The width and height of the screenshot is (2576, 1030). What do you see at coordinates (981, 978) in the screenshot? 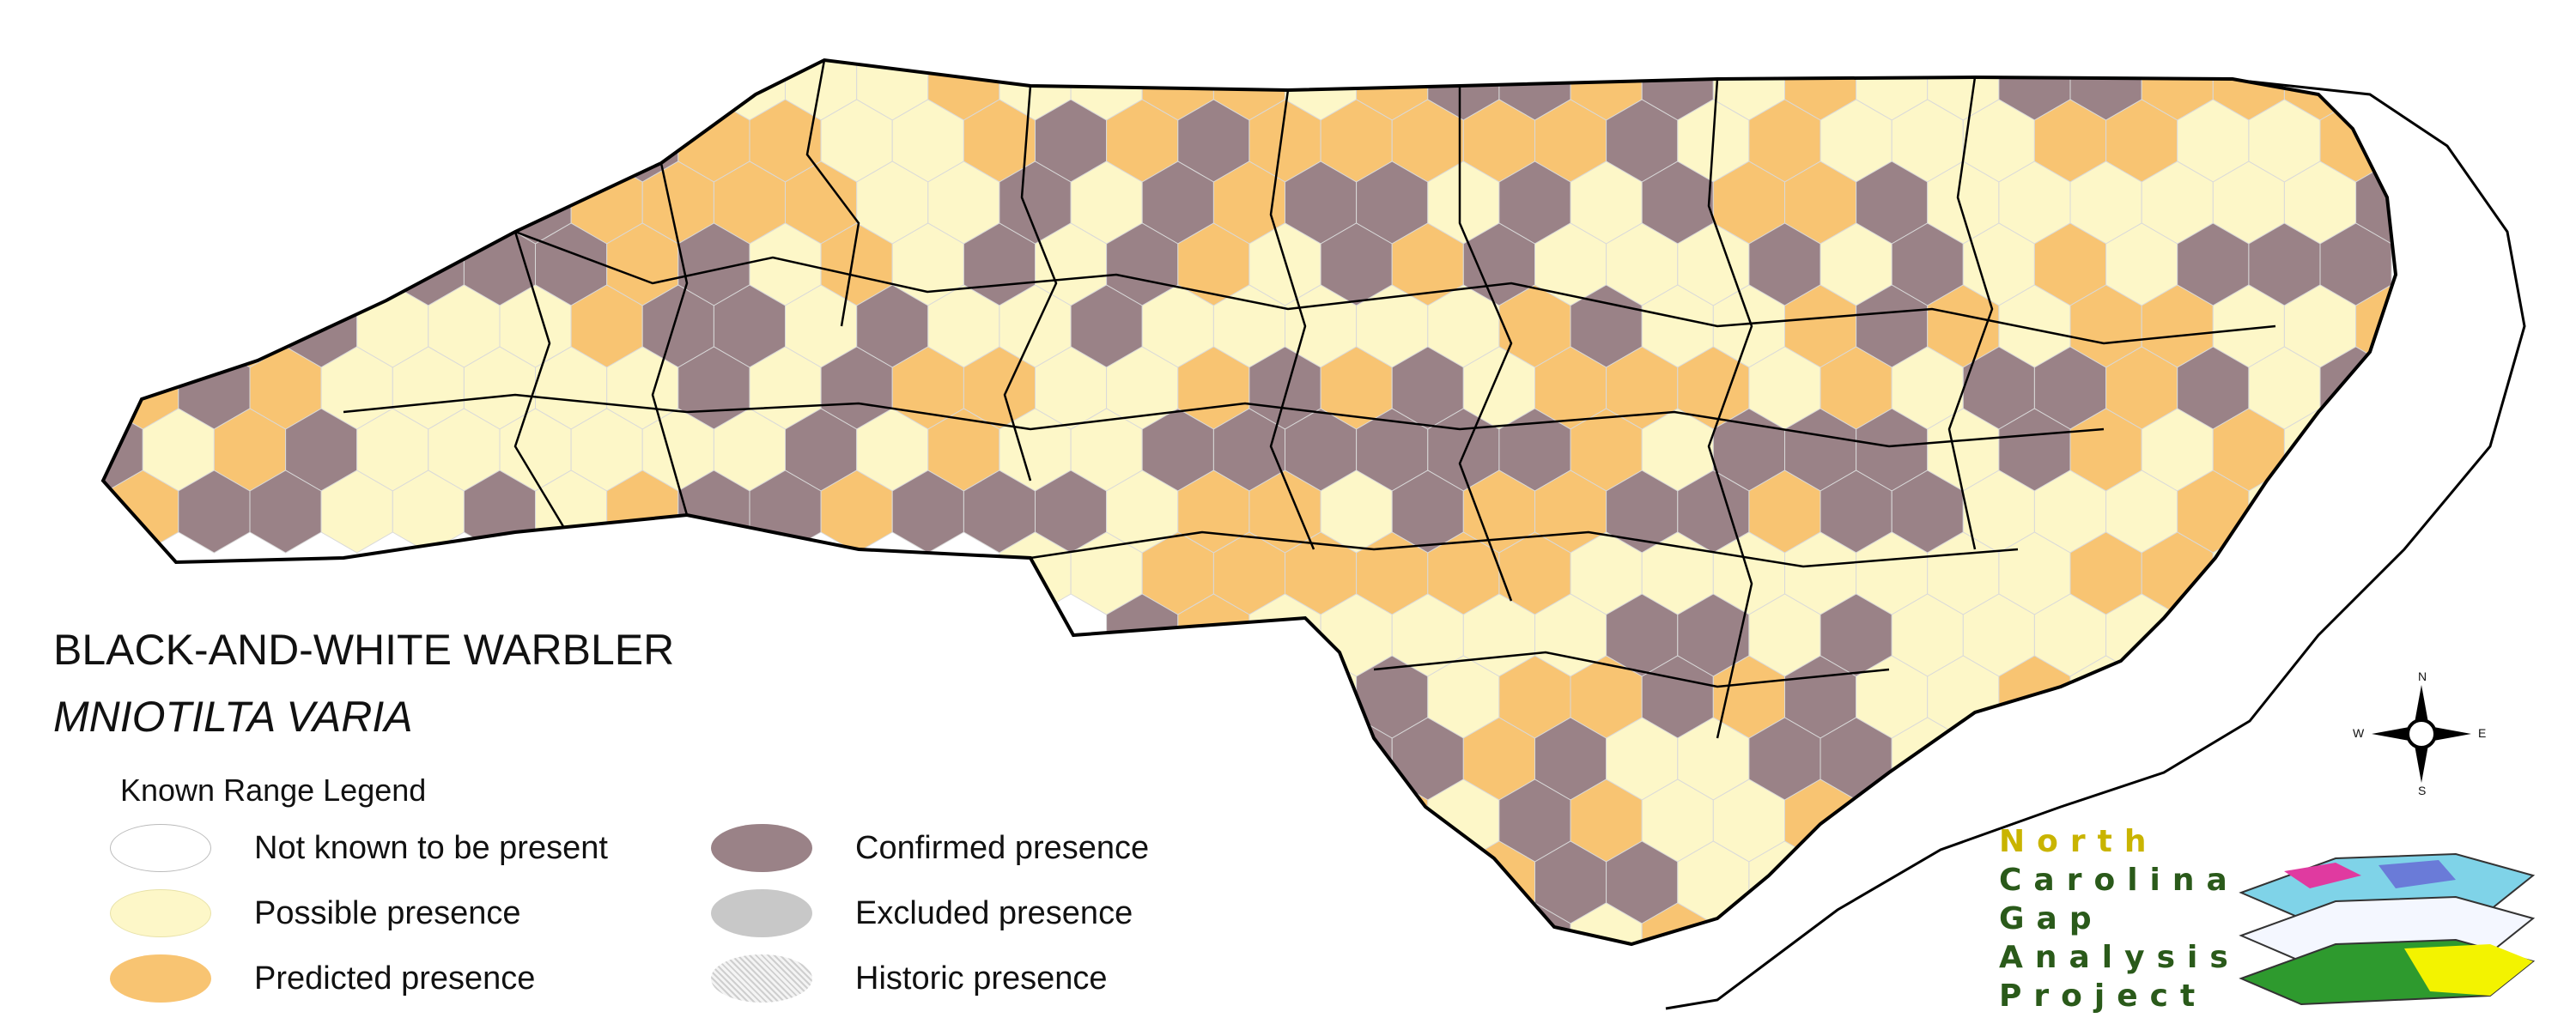
I see `legend-label: Historic presence` at bounding box center [981, 978].